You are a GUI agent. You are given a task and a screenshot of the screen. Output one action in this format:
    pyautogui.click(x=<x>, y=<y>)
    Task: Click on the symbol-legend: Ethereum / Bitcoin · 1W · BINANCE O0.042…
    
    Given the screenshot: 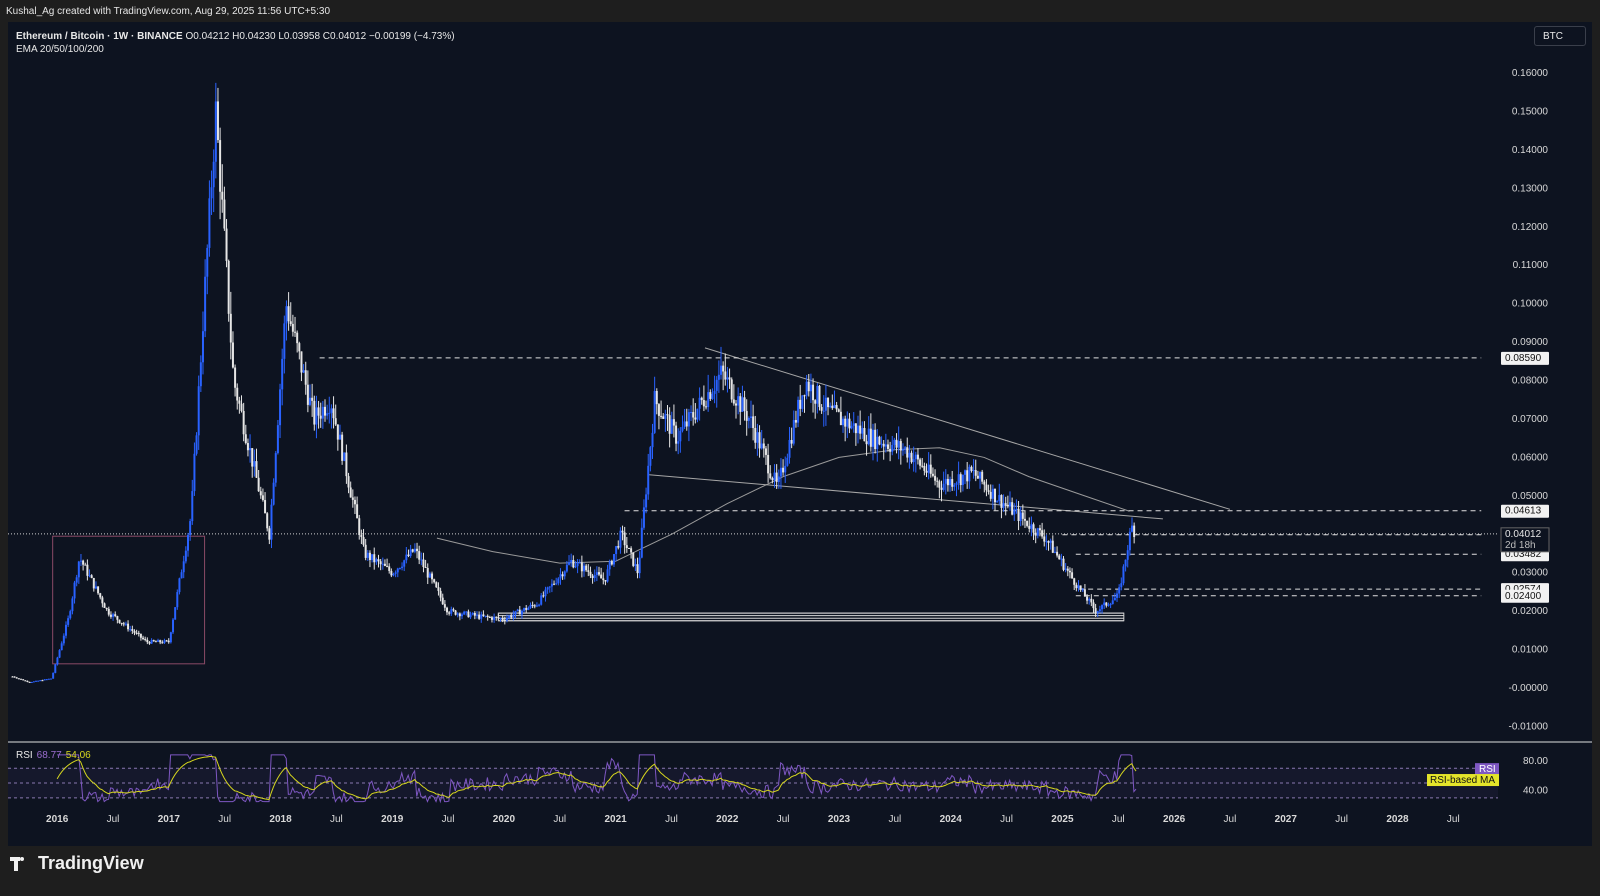 What is the action you would take?
    pyautogui.click(x=235, y=37)
    